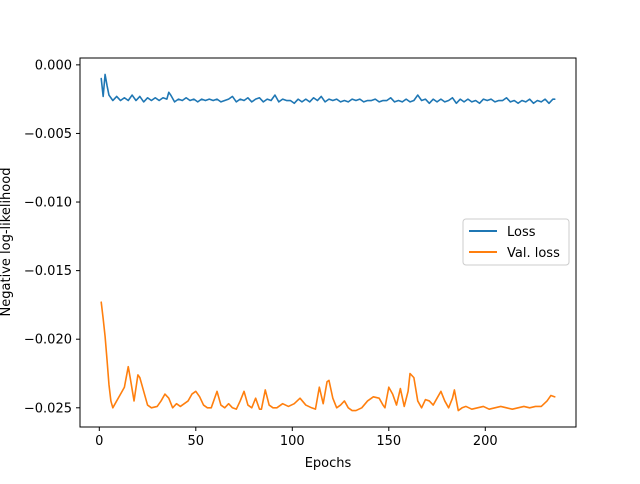 The height and width of the screenshot is (484, 640). I want to click on series-line-loss, so click(328, 89).